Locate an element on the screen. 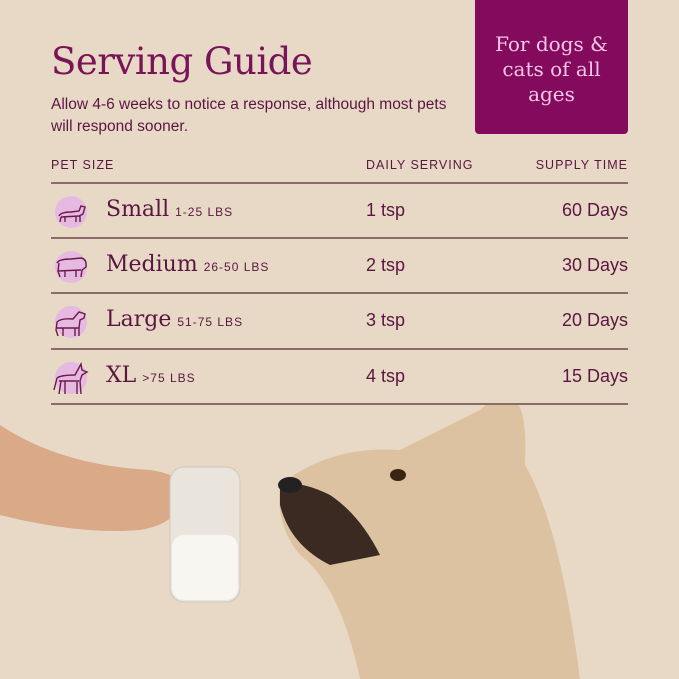  pet-size: Small 1-25 LBS is located at coordinates (169, 209).